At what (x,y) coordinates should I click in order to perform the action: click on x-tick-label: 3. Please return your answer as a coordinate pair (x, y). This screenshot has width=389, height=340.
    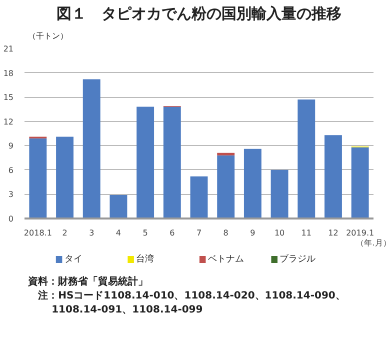
    Looking at the image, I should click on (91, 233).